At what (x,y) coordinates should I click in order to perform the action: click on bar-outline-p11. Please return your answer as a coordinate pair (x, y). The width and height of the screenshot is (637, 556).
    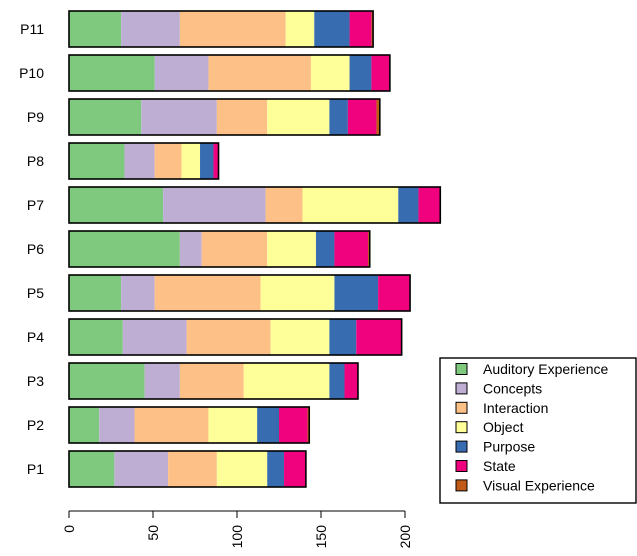
    Looking at the image, I should click on (221, 29).